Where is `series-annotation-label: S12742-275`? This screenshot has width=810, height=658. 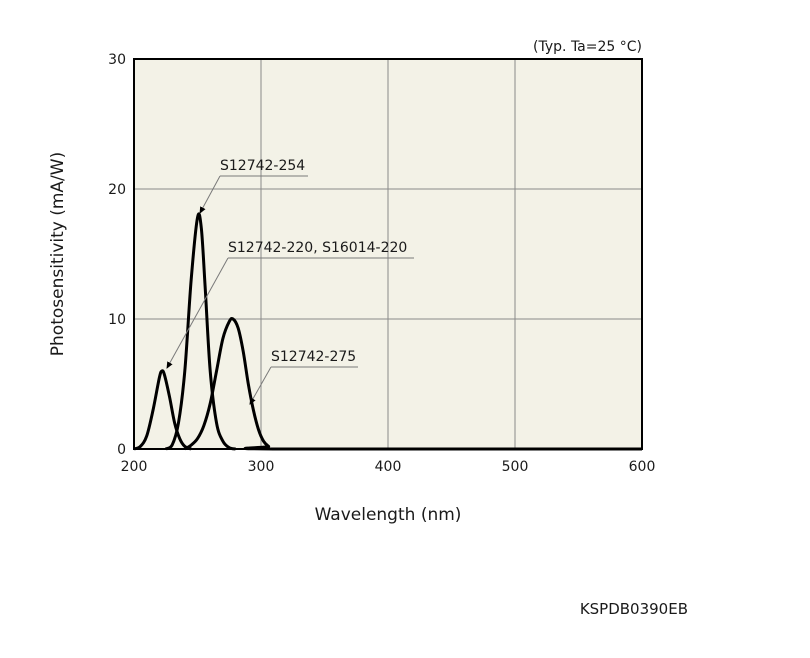 series-annotation-label: S12742-275 is located at coordinates (313, 357).